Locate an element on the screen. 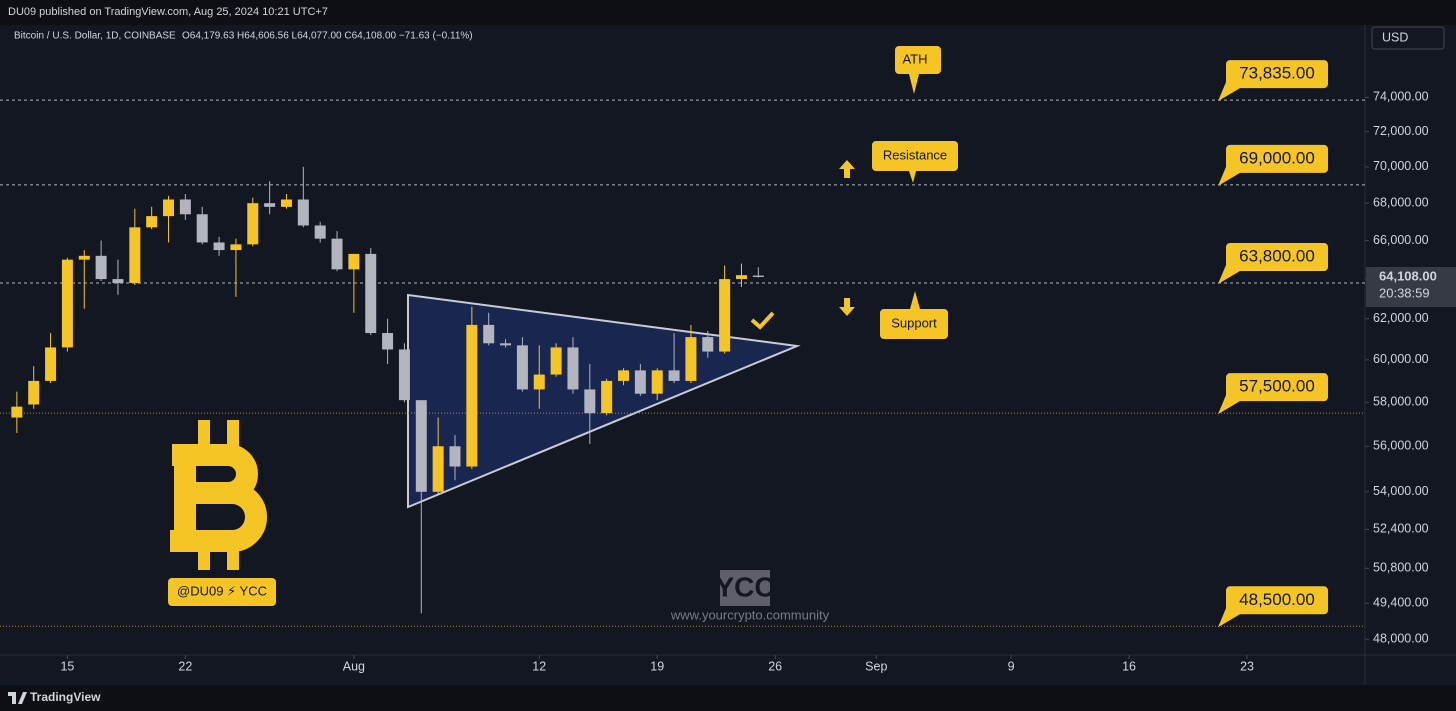 The height and width of the screenshot is (711, 1456). ath-callout is located at coordinates (918, 70).